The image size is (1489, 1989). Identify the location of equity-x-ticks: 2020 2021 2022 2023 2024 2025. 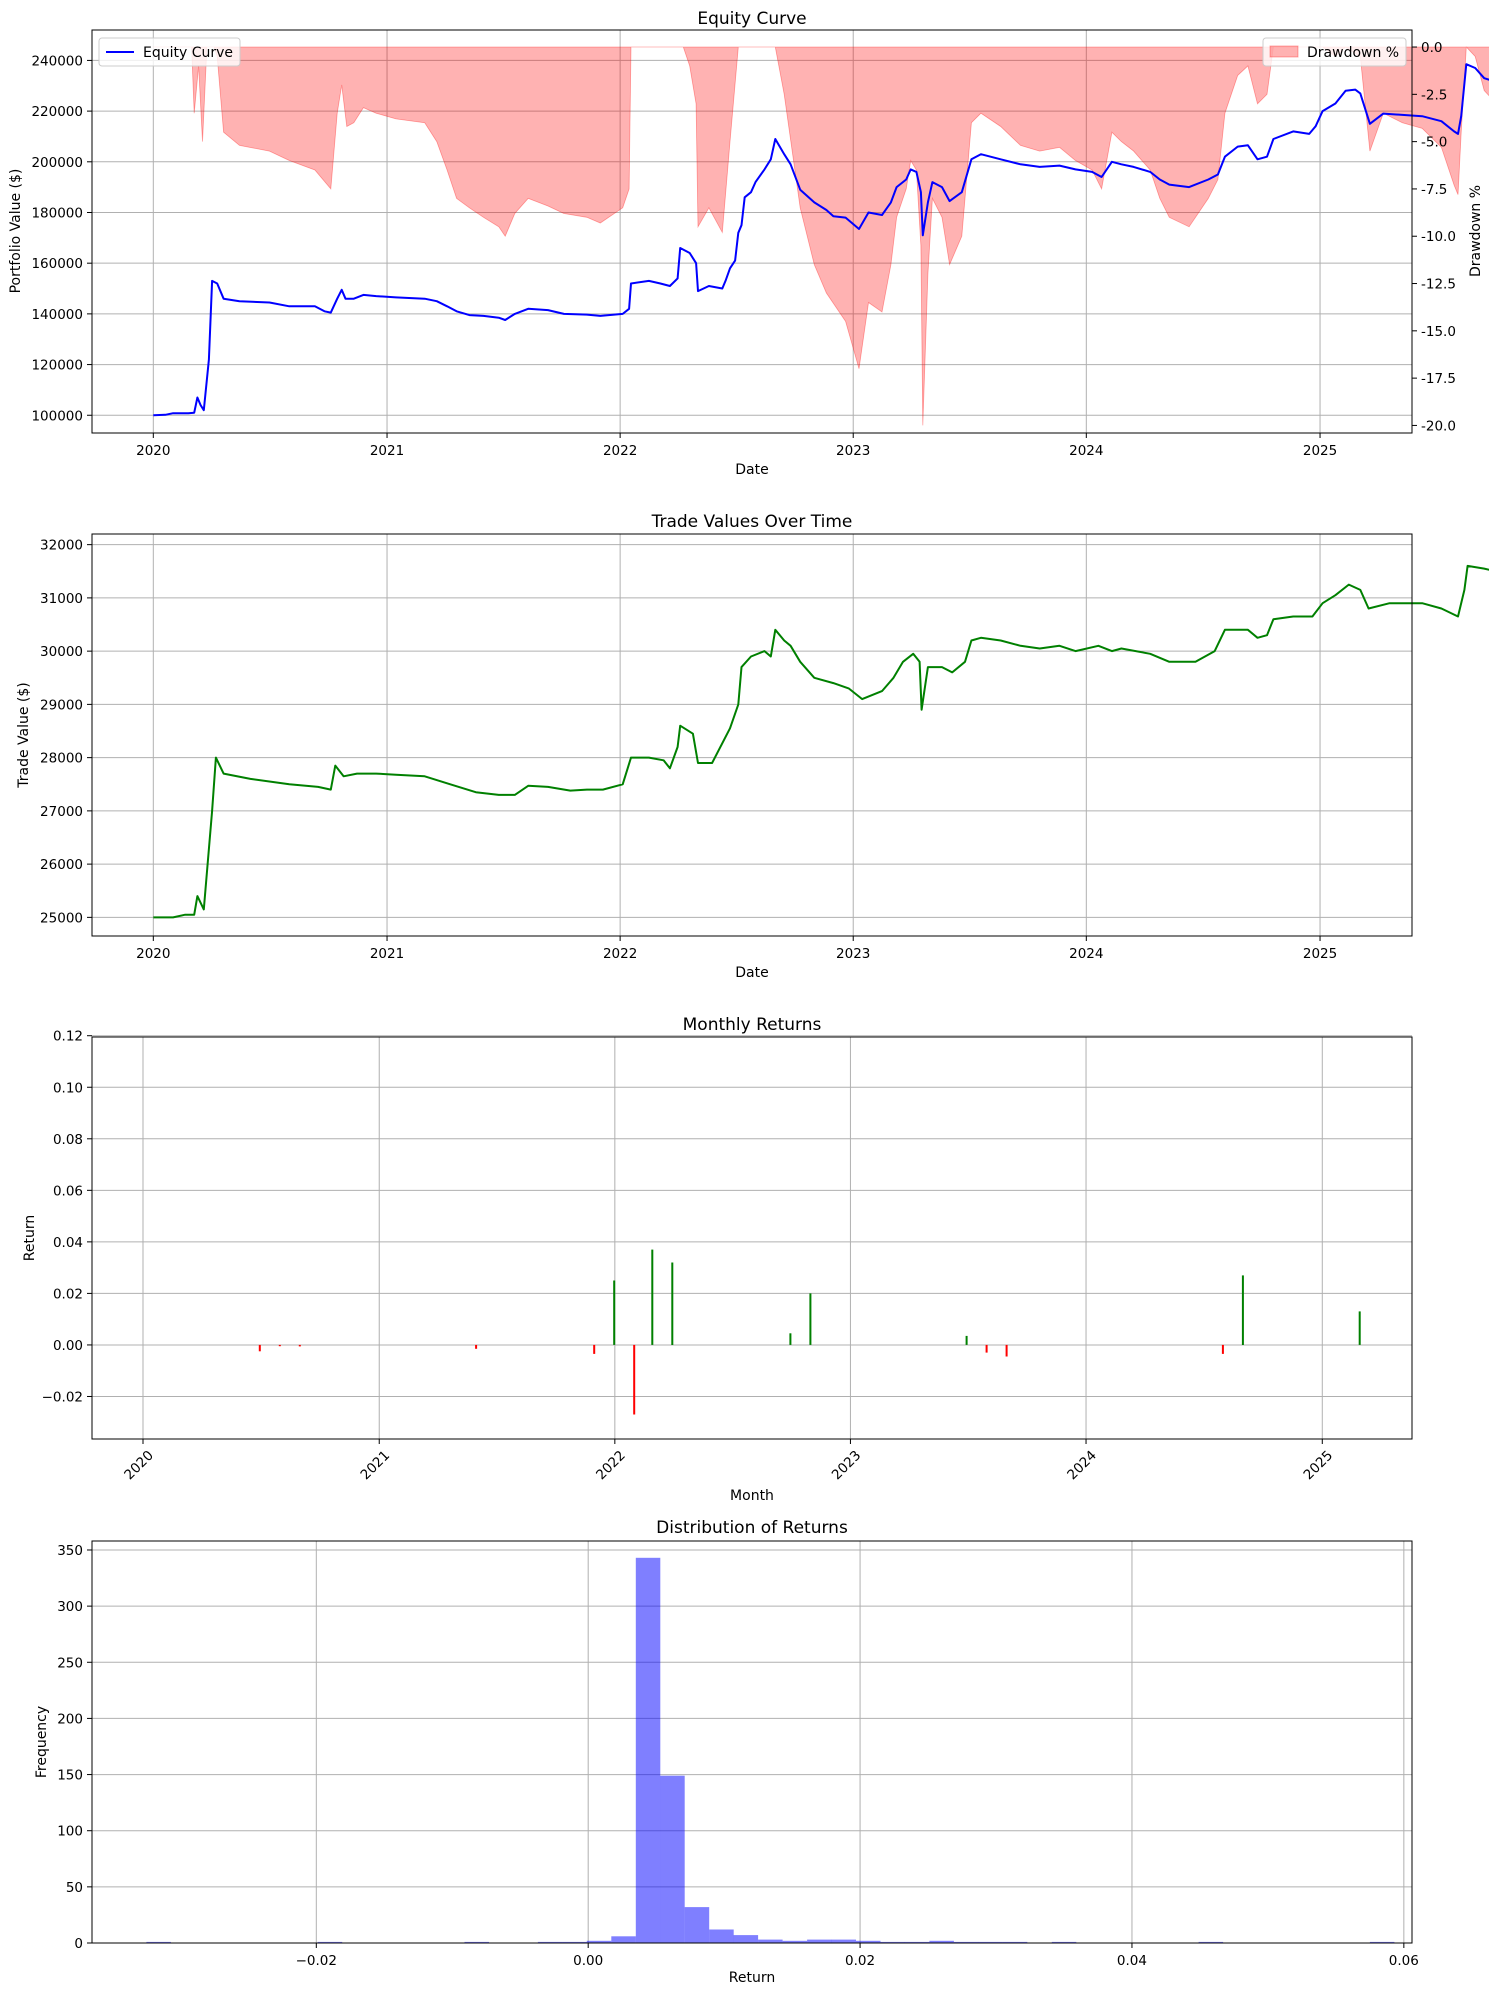
(736, 446).